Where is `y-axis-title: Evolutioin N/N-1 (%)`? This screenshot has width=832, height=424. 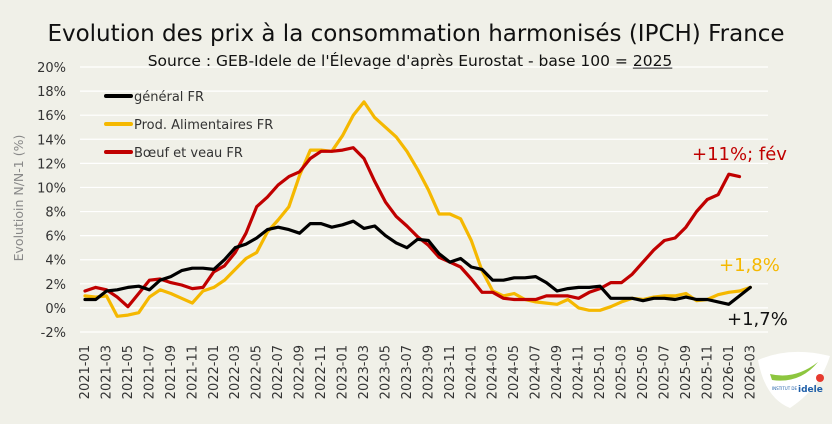
y-axis-title: Evolutioin N/N-1 (%) is located at coordinates (18, 198).